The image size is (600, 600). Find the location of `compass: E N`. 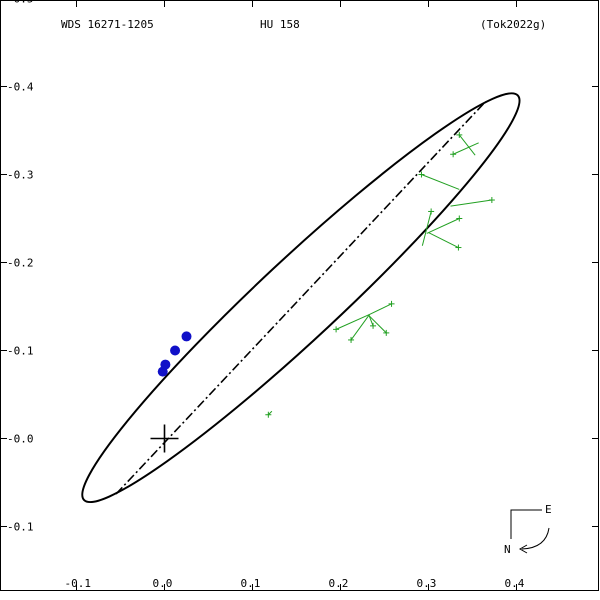

compass: E N is located at coordinates (528, 529).